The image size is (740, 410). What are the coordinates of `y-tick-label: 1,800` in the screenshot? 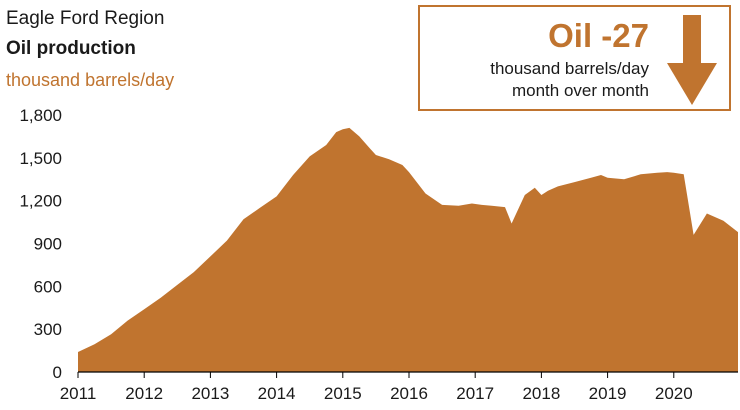 It's located at (40, 115).